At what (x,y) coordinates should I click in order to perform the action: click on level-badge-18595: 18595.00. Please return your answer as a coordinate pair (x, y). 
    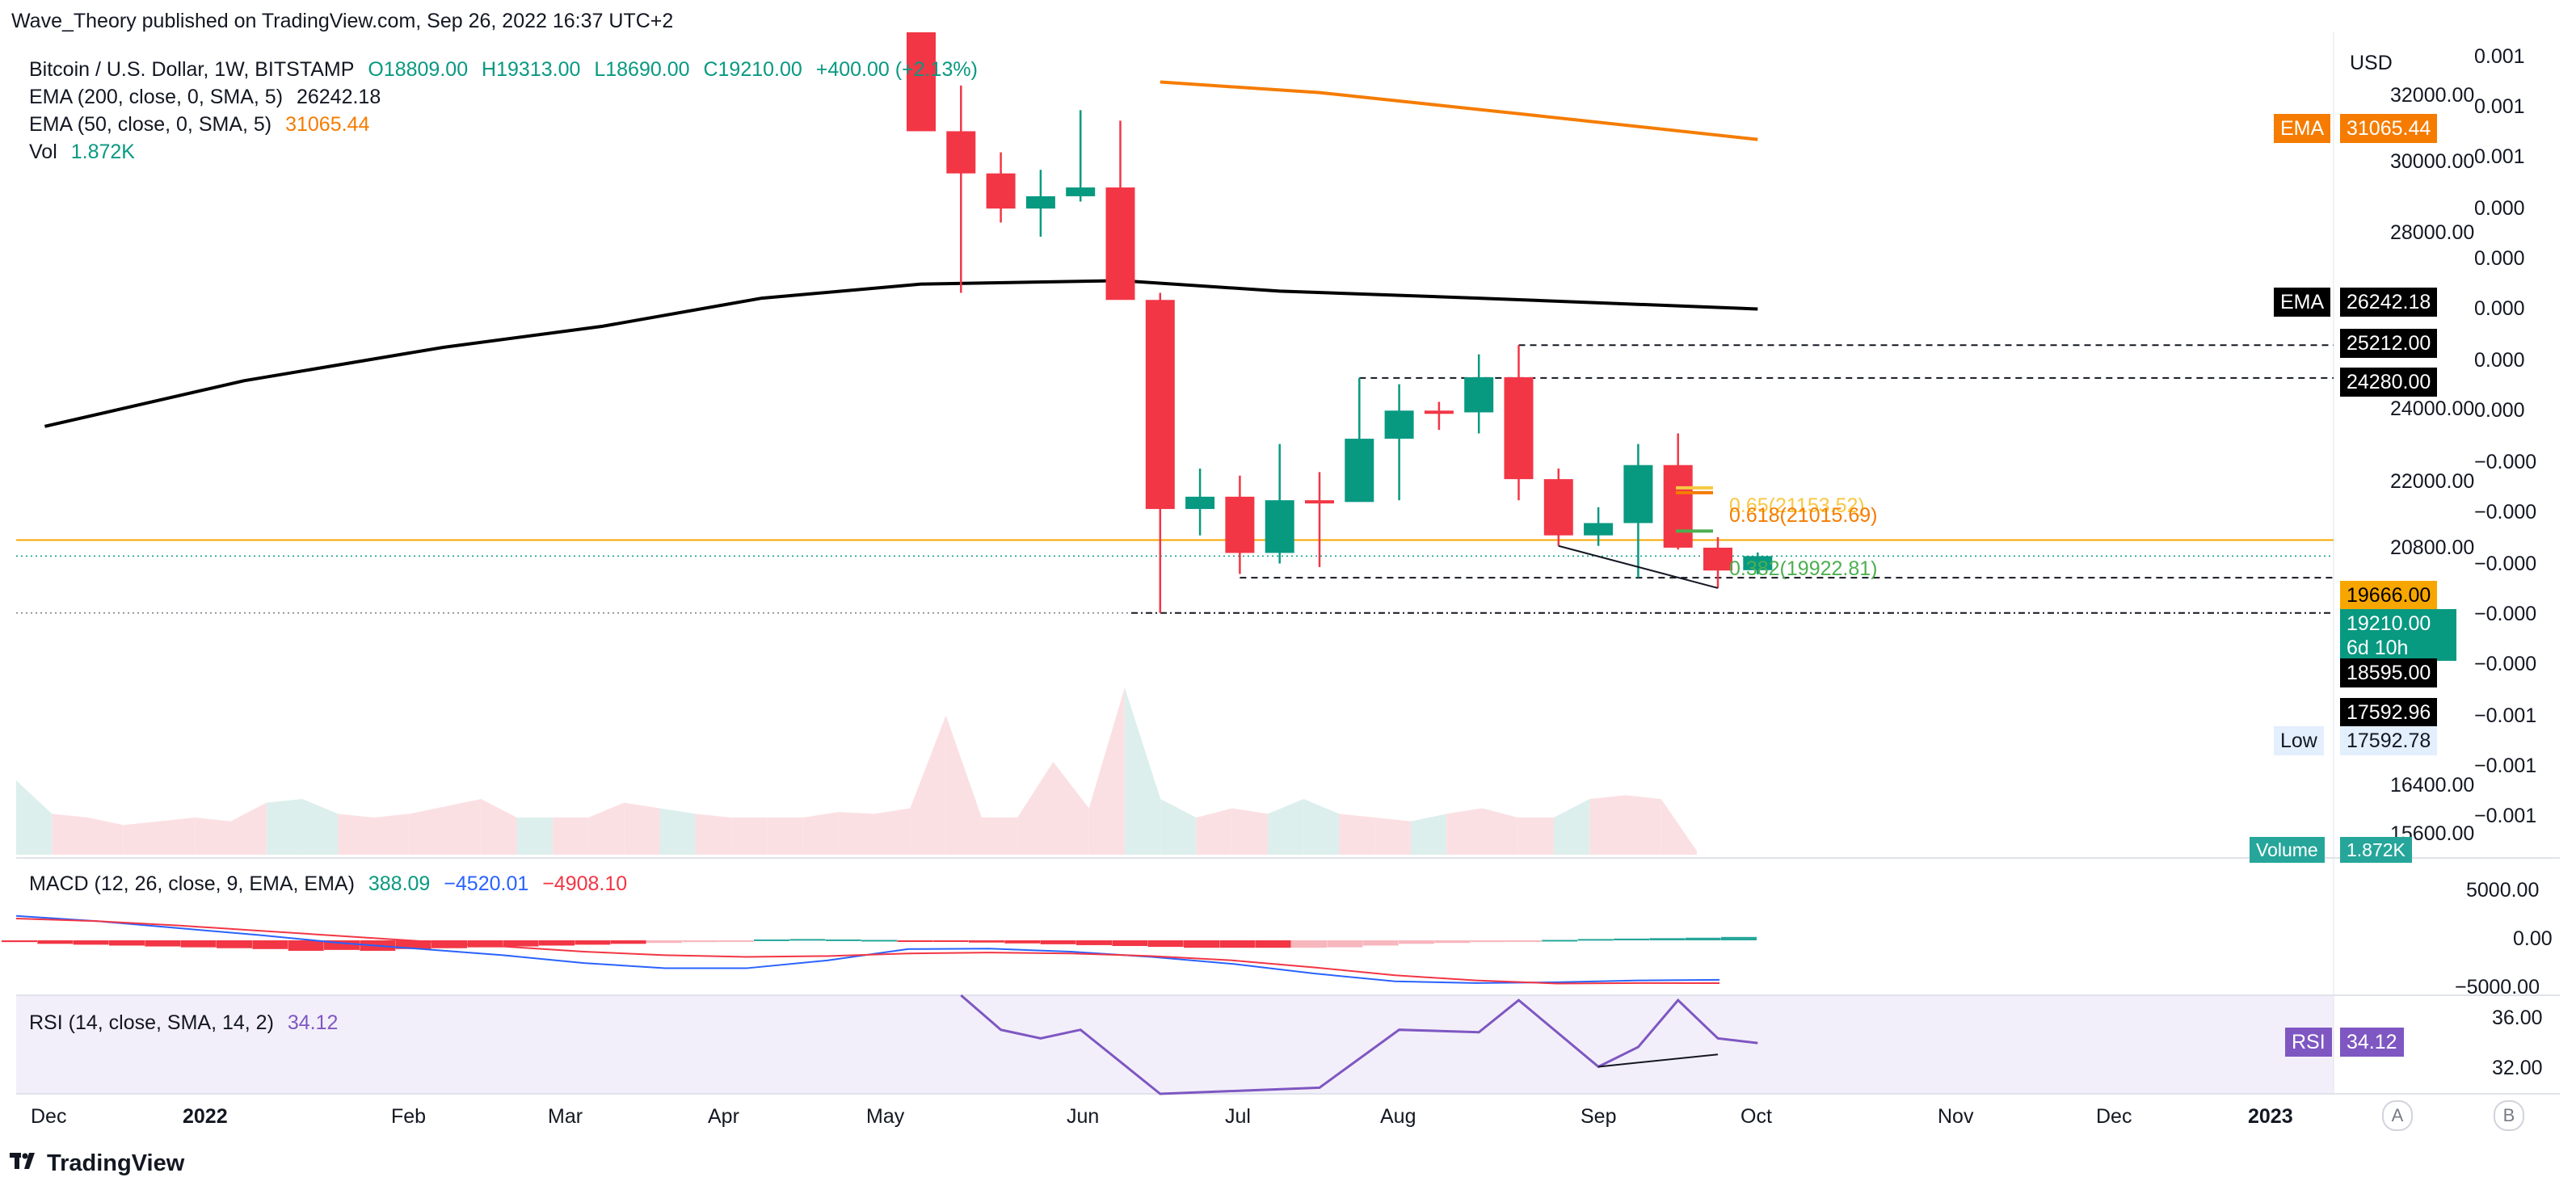
    Looking at the image, I should click on (2389, 672).